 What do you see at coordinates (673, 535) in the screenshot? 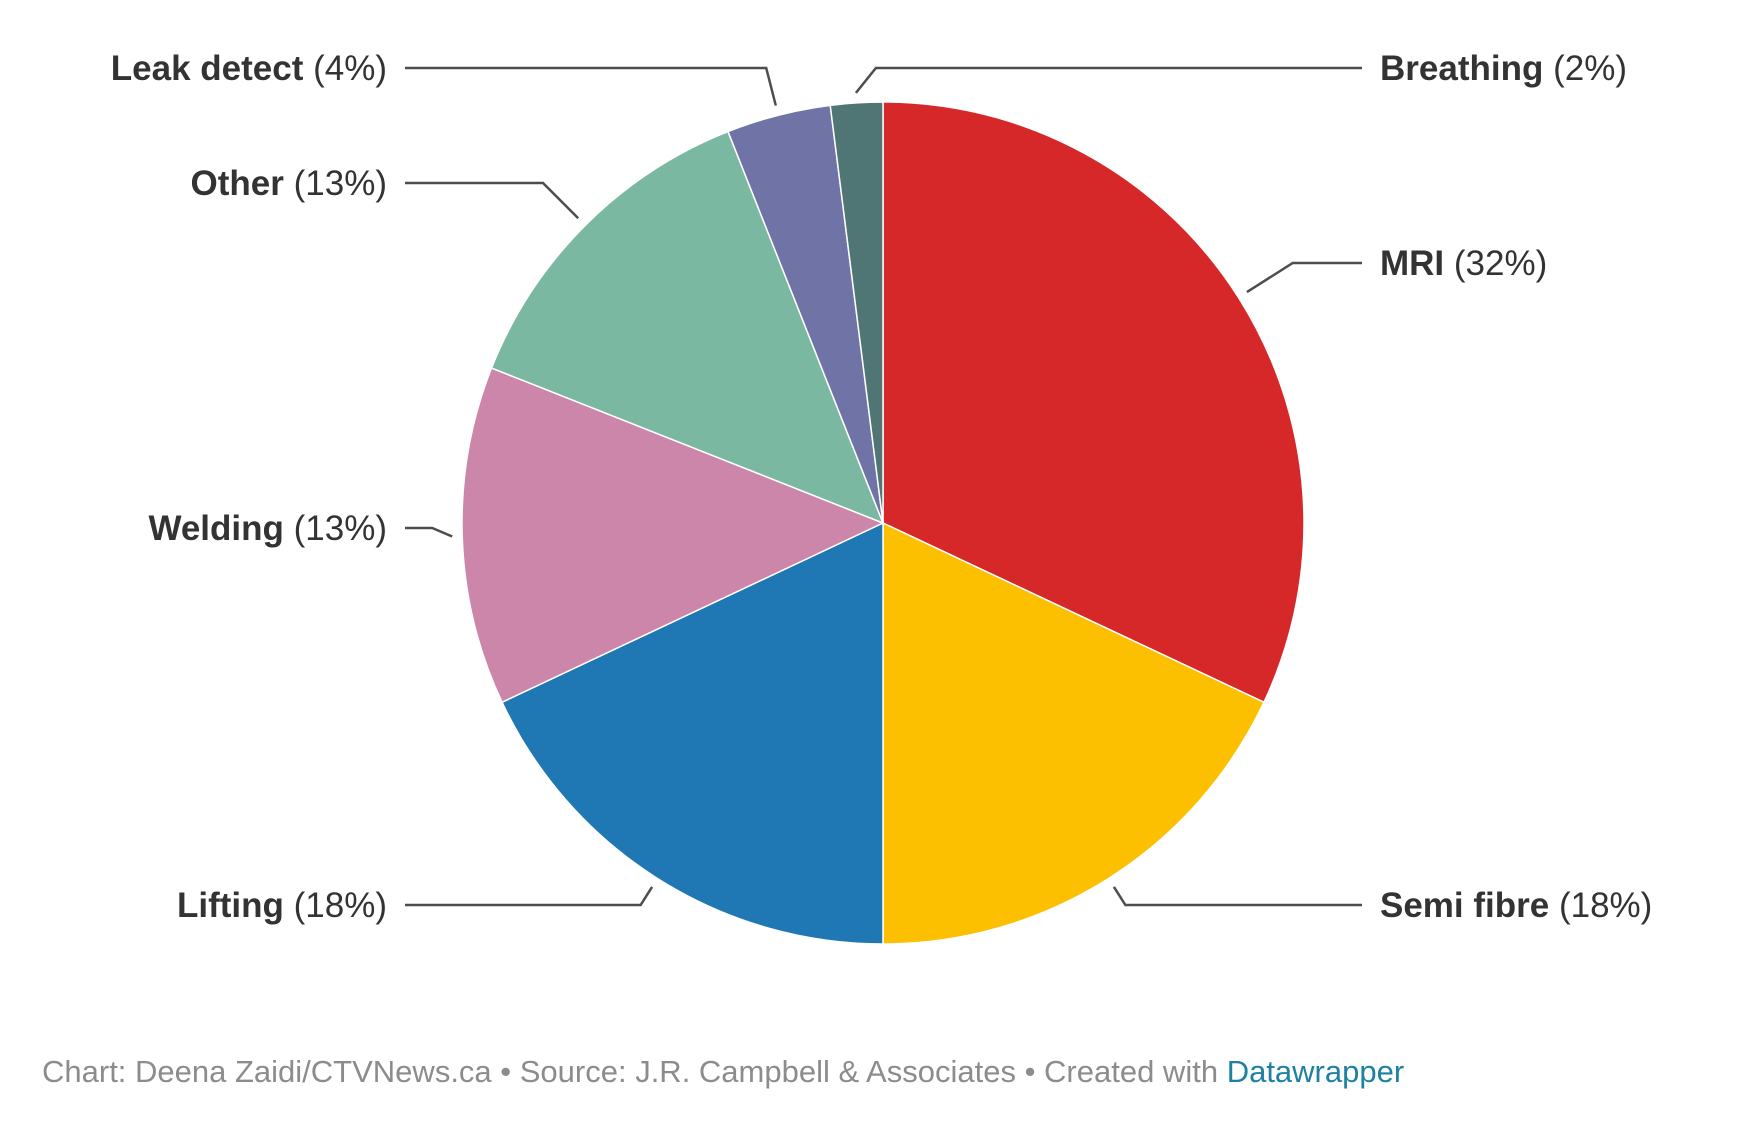
I see `pie-slice-welding` at bounding box center [673, 535].